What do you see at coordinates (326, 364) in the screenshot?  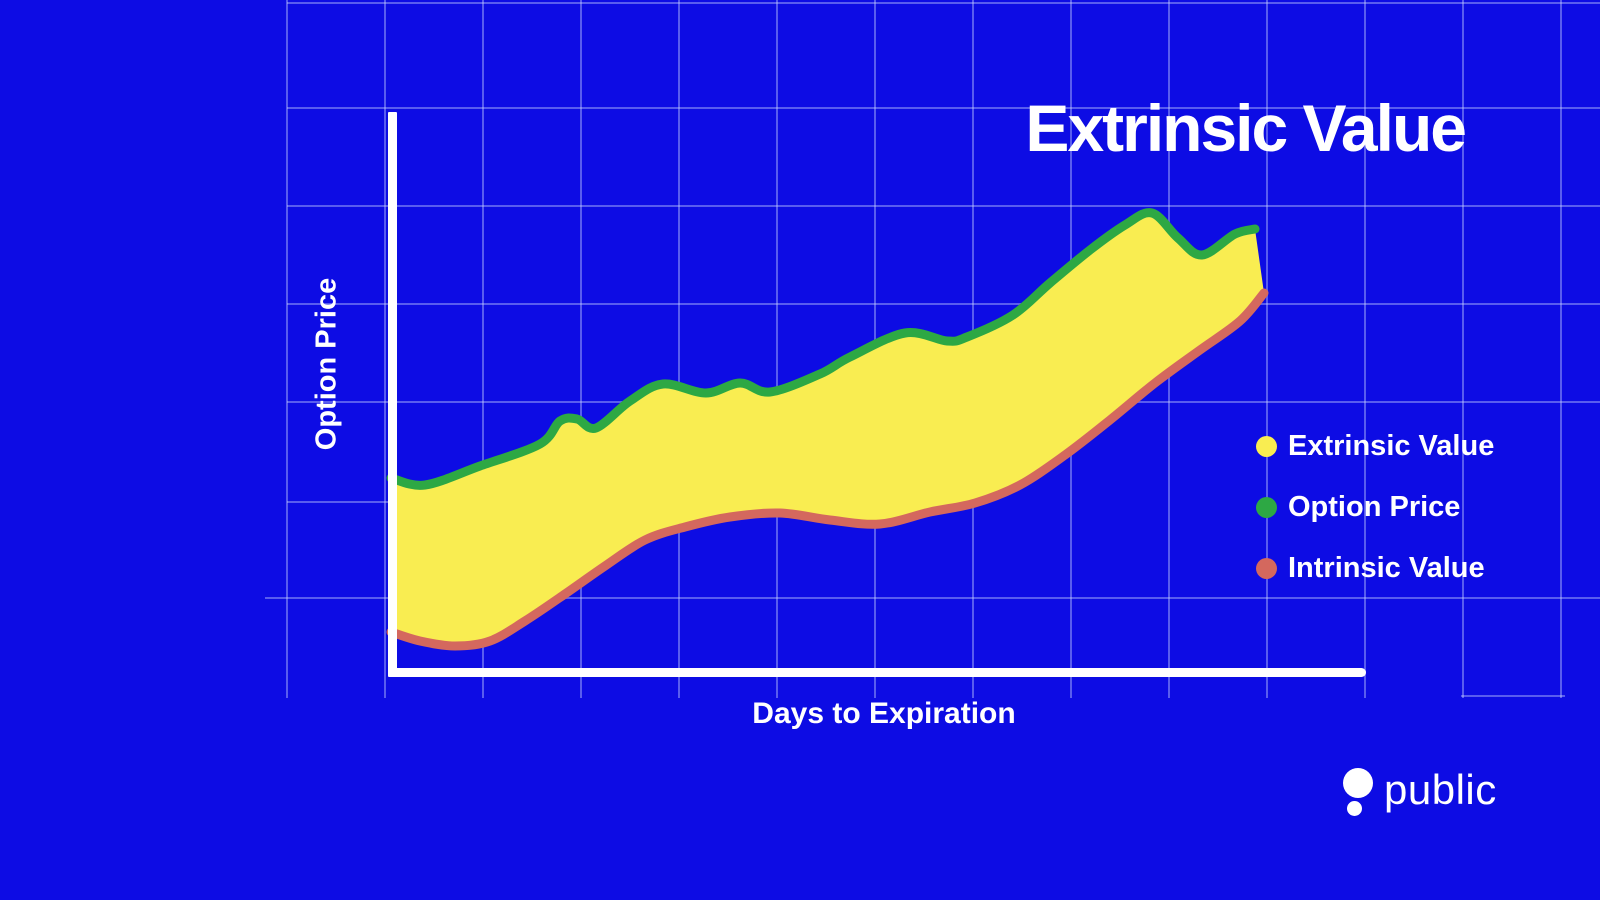 I see `y-axis-label: Option Price` at bounding box center [326, 364].